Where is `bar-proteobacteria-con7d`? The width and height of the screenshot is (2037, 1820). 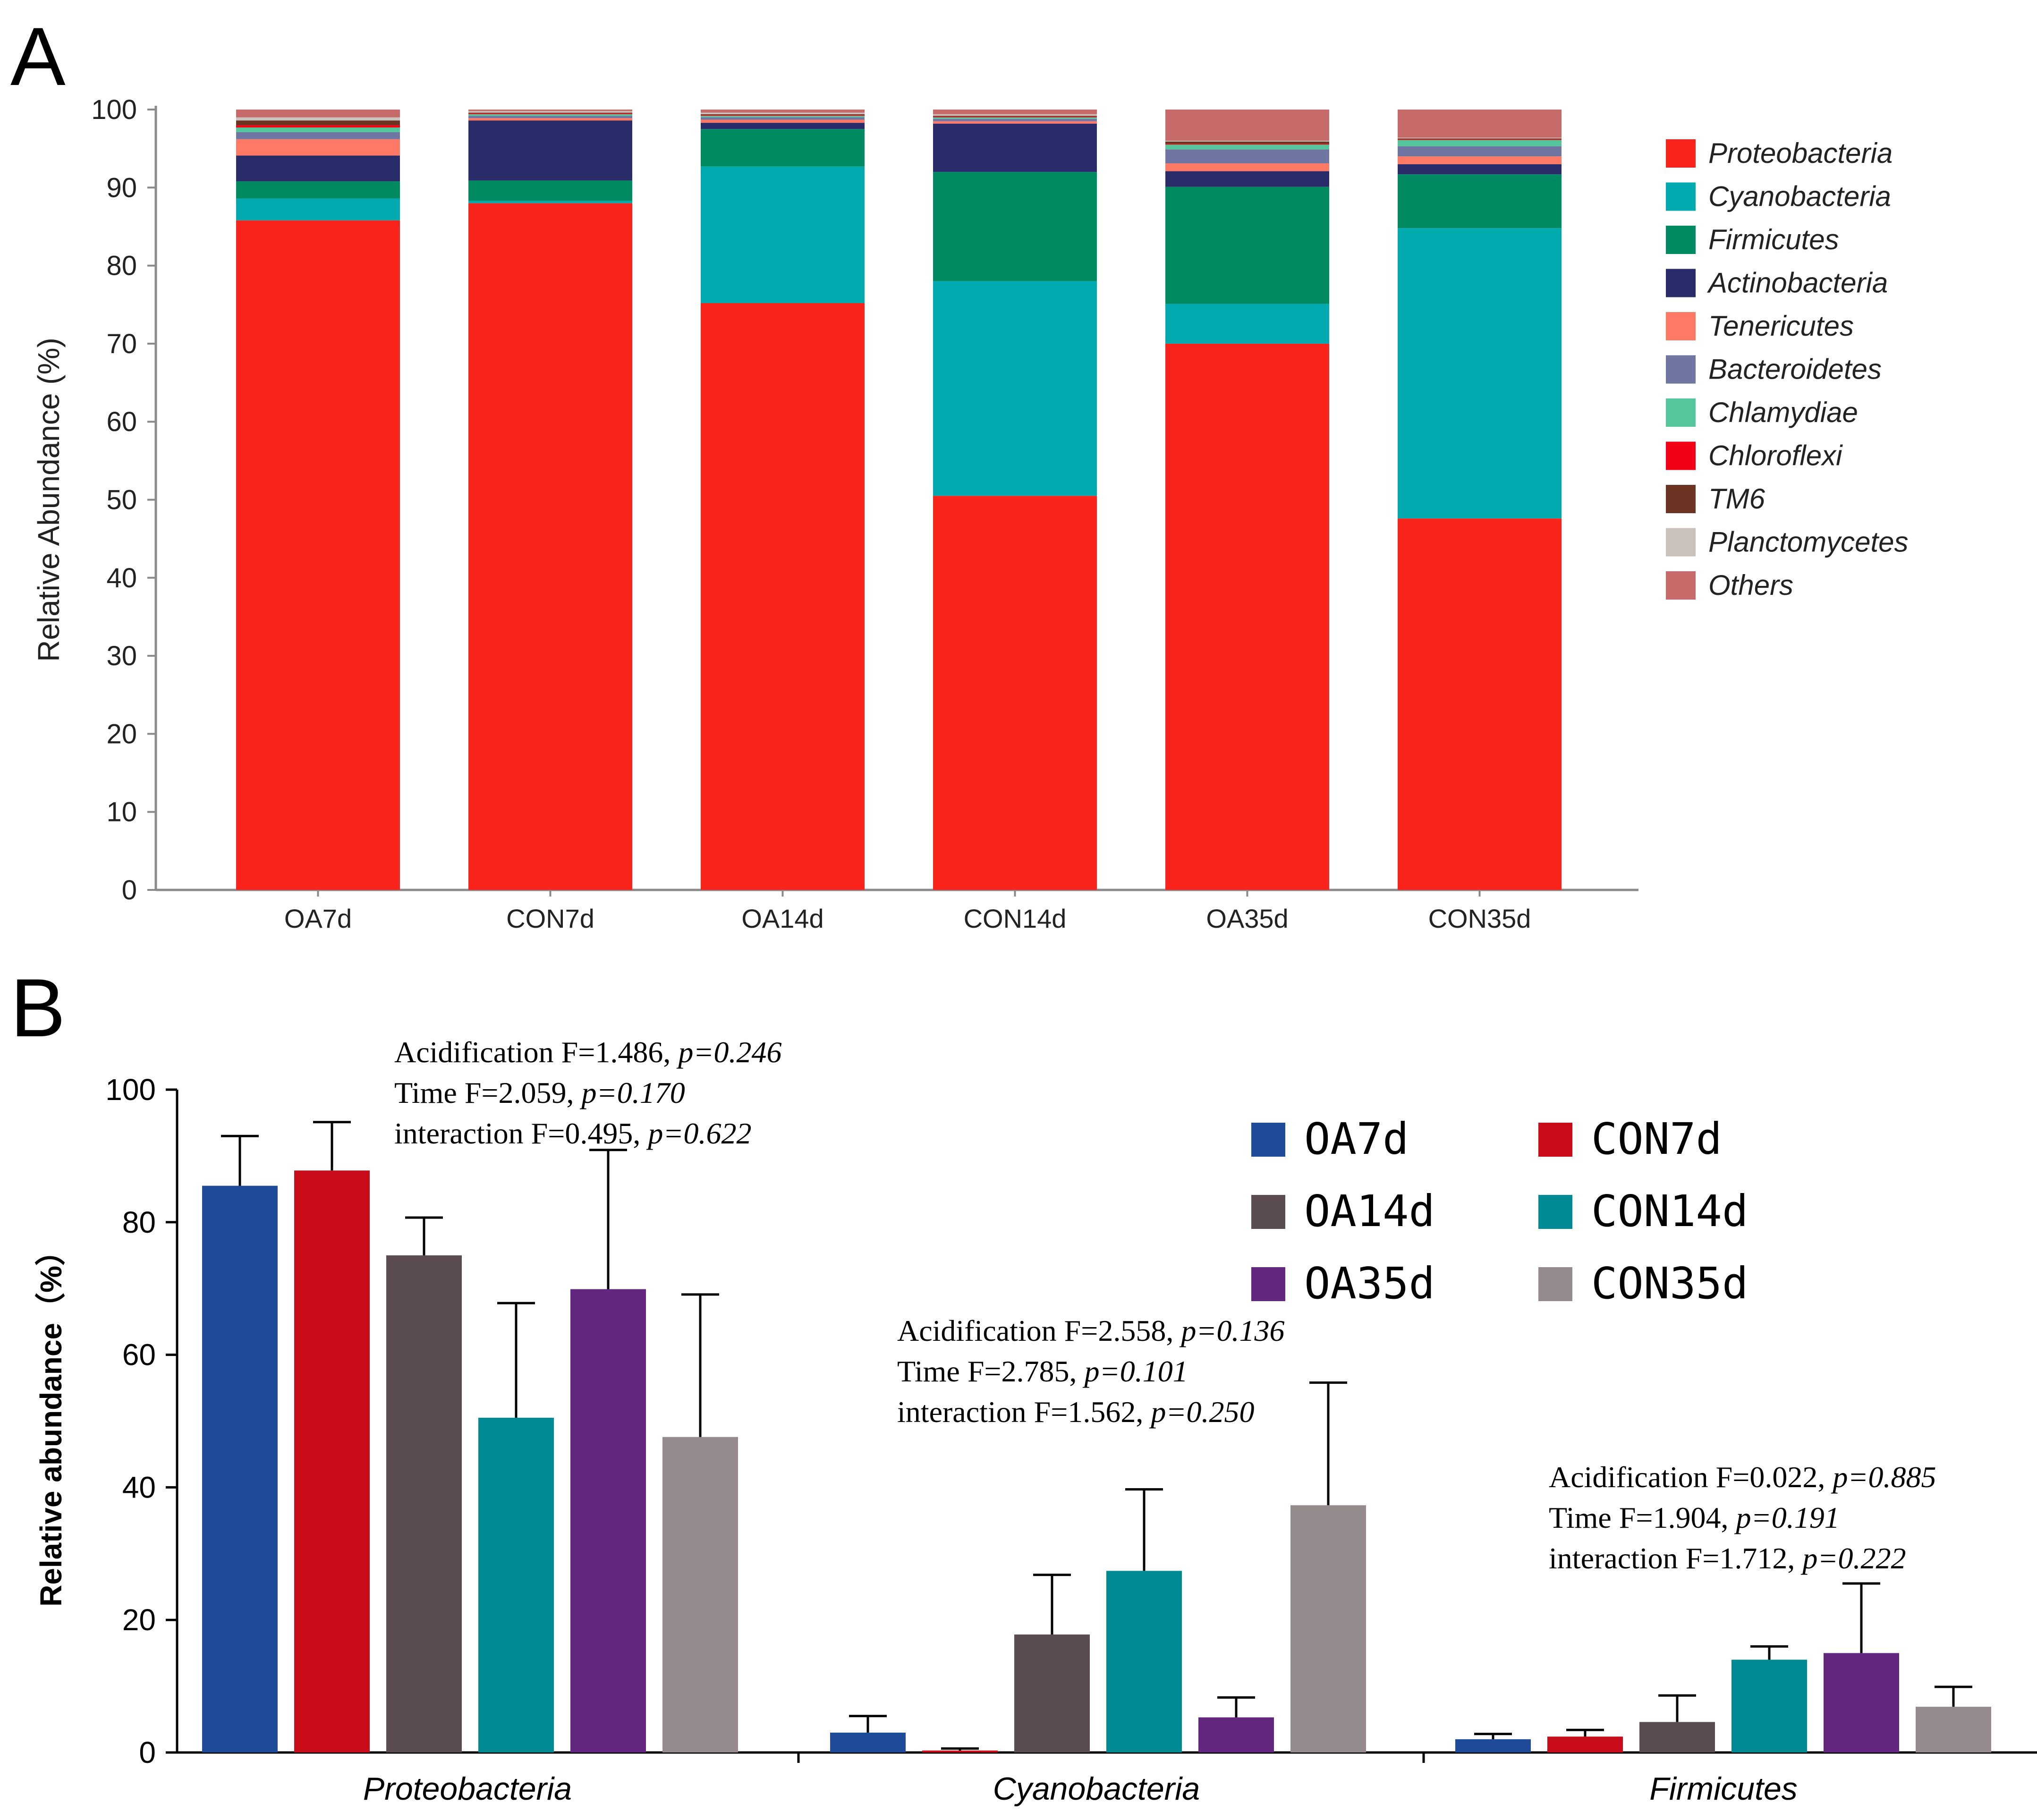
bar-proteobacteria-con7d is located at coordinates (332, 1461).